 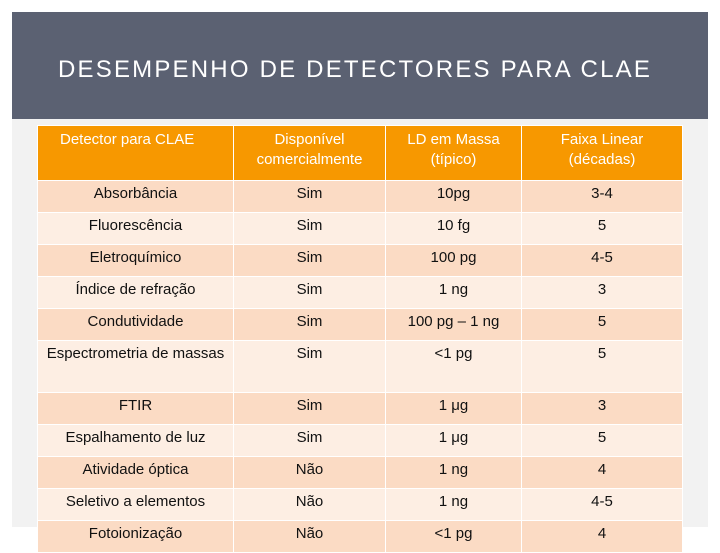 I want to click on table-row: FTIR Sim 1 μg 3, so click(x=360, y=408).